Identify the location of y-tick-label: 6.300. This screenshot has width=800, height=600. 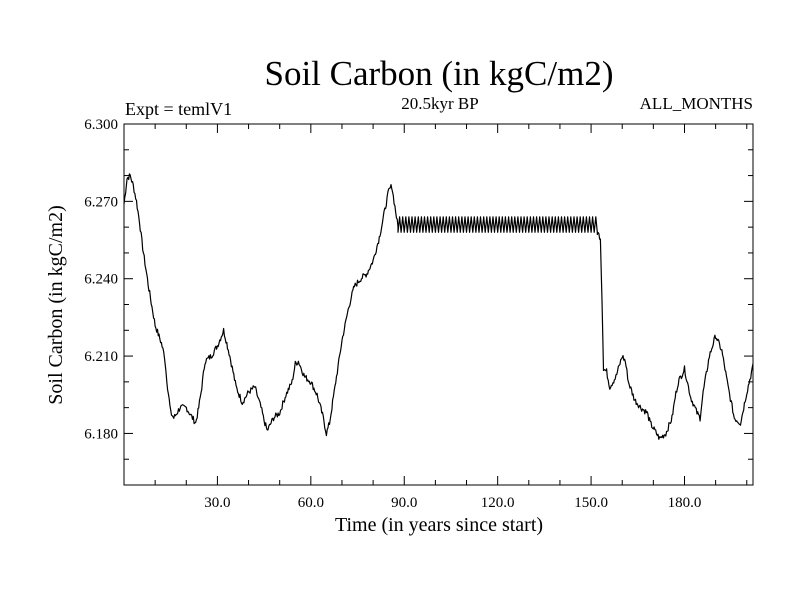
(101, 125).